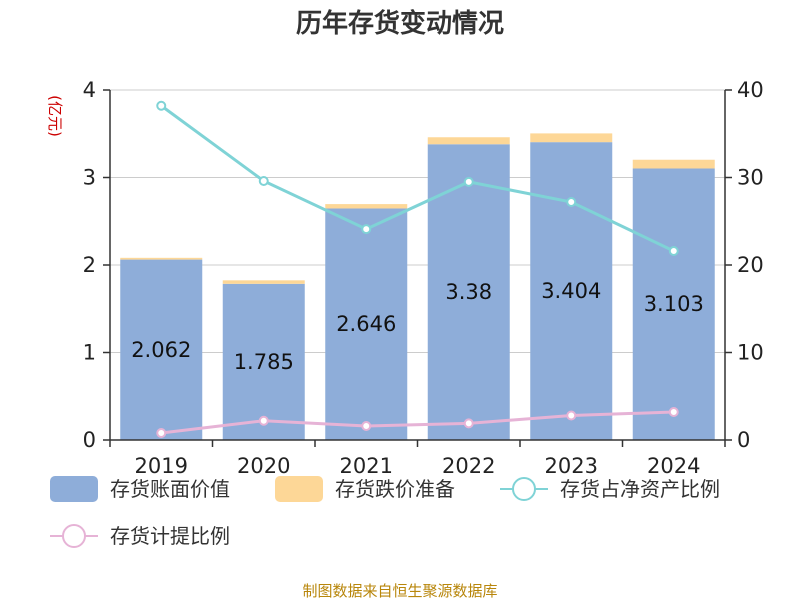 Image resolution: width=800 pixels, height=600 pixels. What do you see at coordinates (89, 90) in the screenshot?
I see `left-tick-label: 4` at bounding box center [89, 90].